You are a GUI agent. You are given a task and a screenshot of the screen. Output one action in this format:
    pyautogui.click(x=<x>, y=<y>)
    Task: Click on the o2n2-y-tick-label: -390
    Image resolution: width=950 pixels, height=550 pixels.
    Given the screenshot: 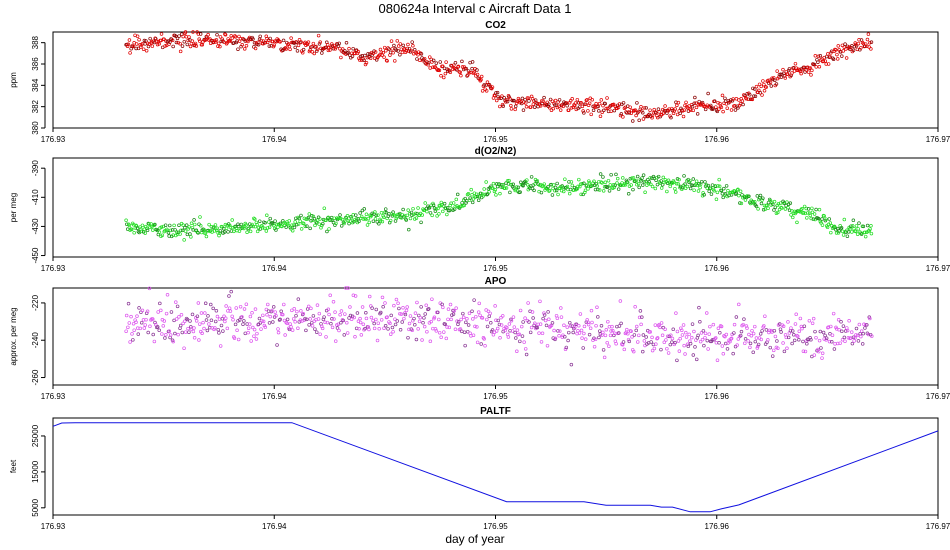 What is the action you would take?
    pyautogui.click(x=35, y=168)
    